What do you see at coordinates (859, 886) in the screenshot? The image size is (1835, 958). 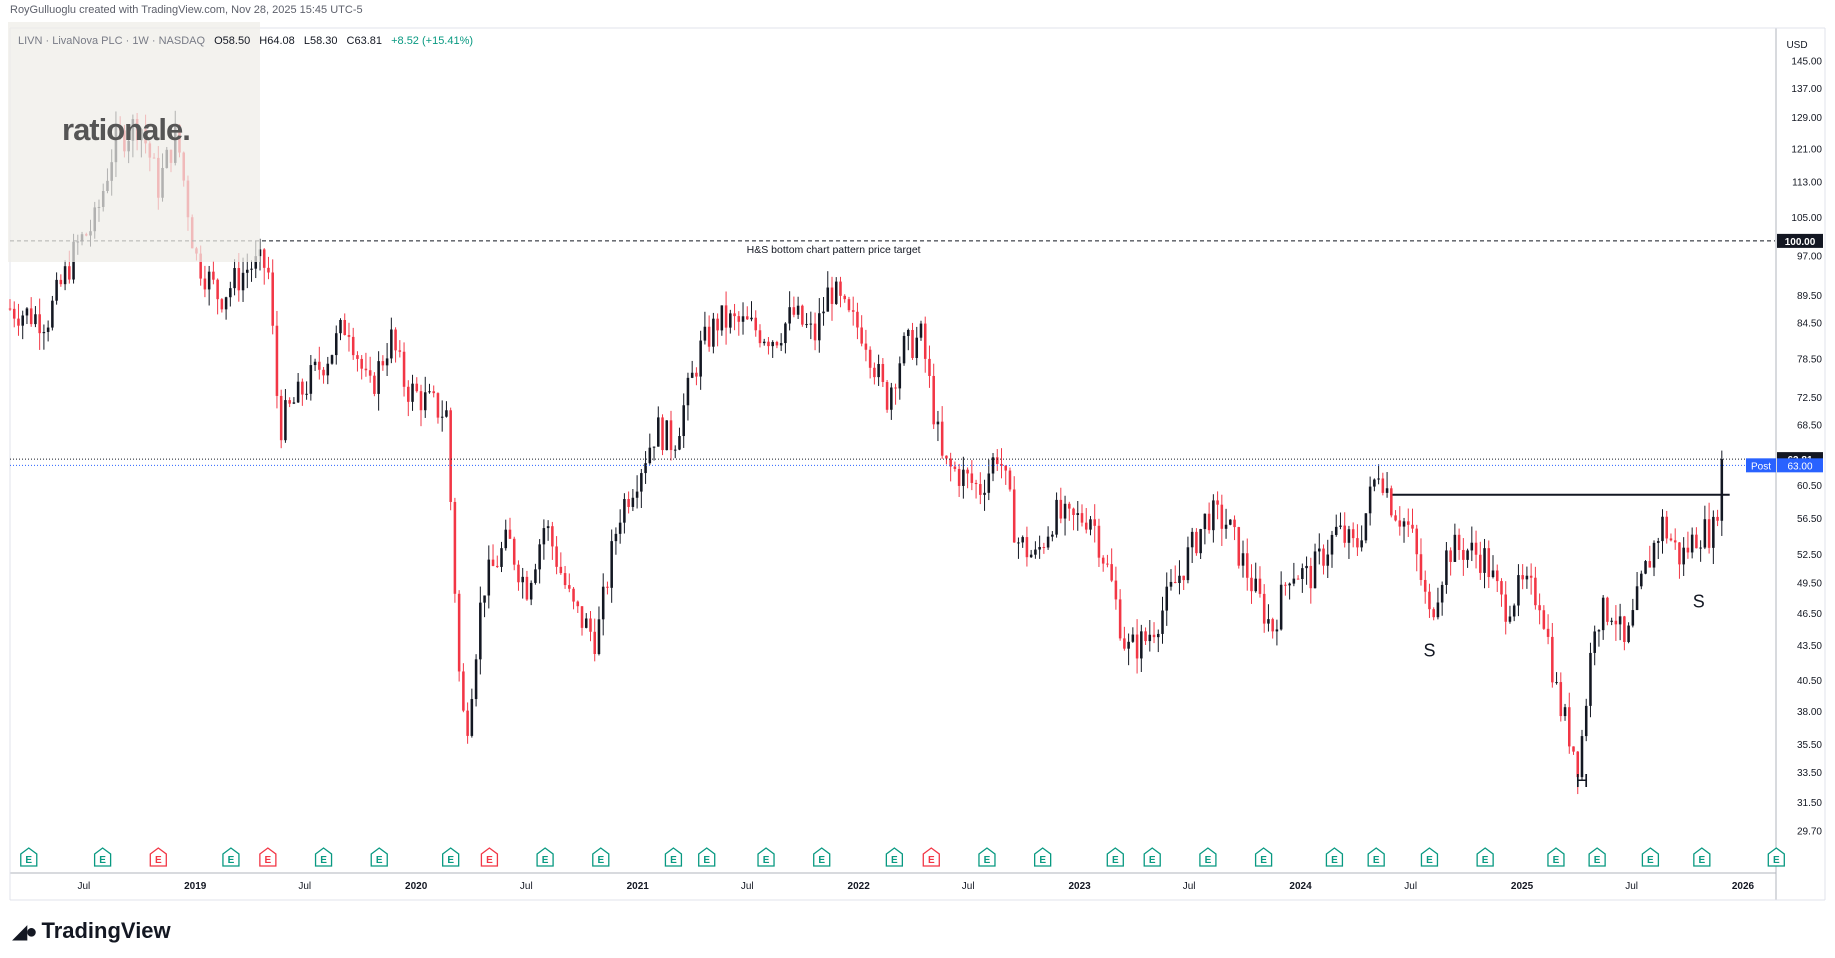 I see `time-tick-label: 2022` at bounding box center [859, 886].